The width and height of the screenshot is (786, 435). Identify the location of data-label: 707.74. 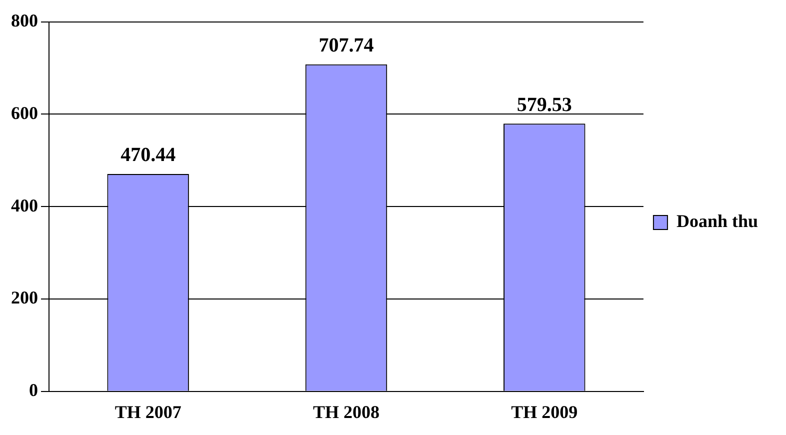
(346, 45).